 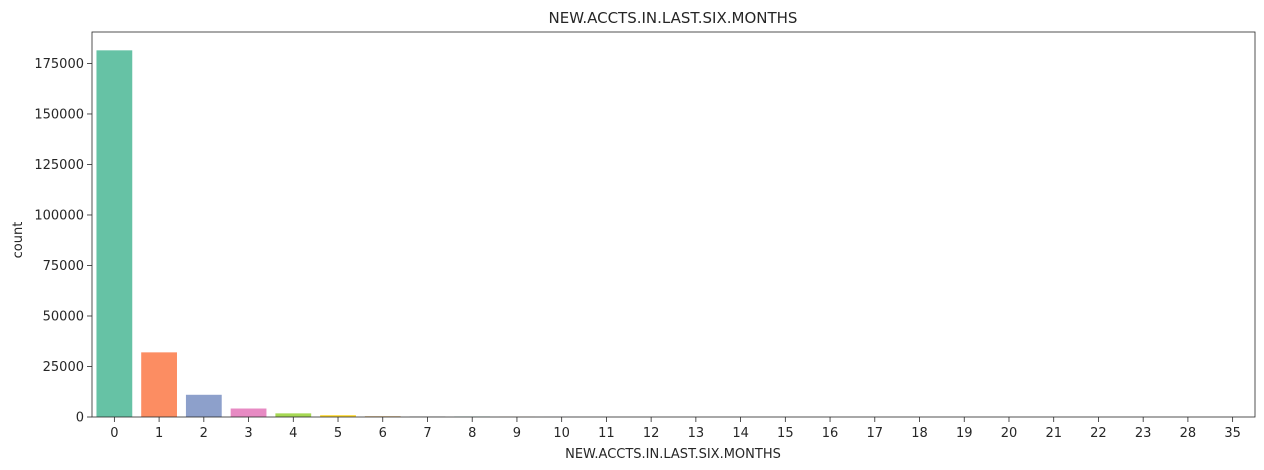 What do you see at coordinates (59, 165) in the screenshot?
I see `y-tick-label: 125000` at bounding box center [59, 165].